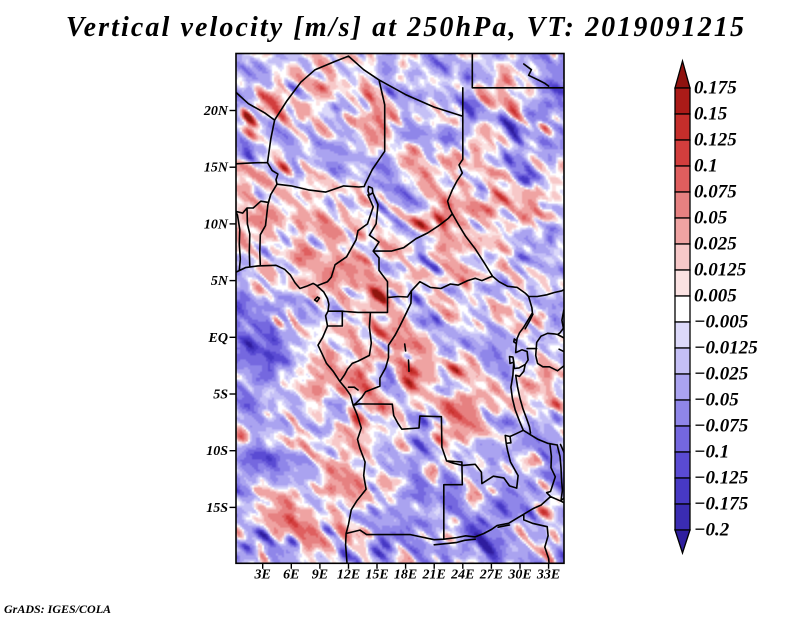  I want to click on svg-text: EQ, so click(218, 338).